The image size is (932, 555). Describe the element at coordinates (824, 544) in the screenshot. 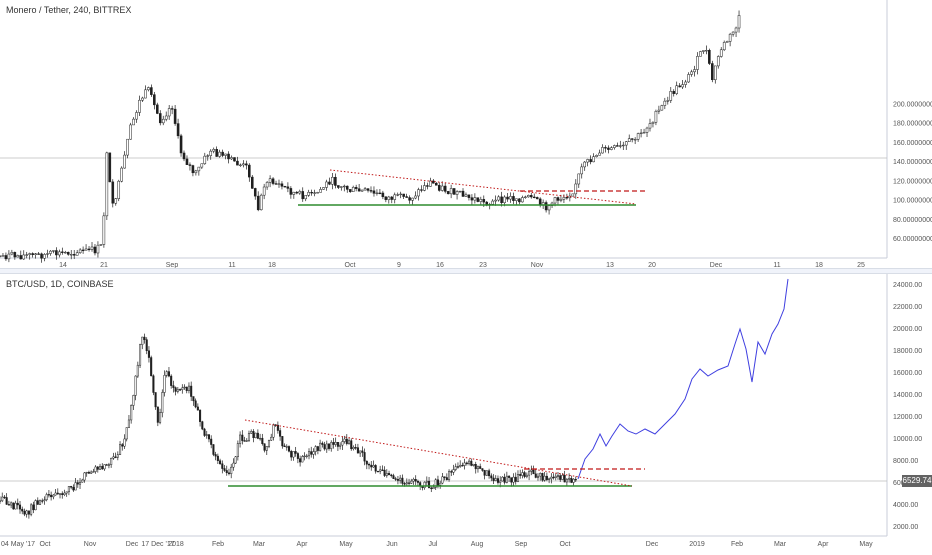

I see `bottom-x-tick: Apr` at that location.